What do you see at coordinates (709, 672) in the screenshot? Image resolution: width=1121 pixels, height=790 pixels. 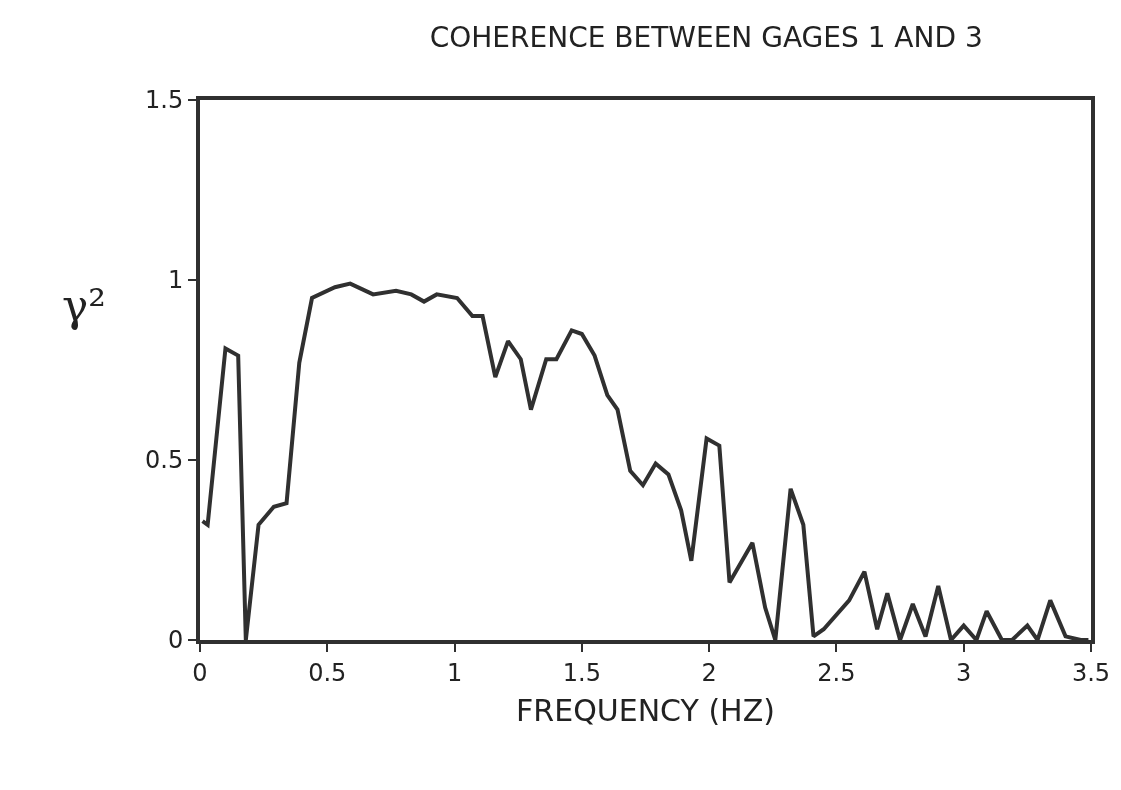 I see `x-tick-label: 2` at bounding box center [709, 672].